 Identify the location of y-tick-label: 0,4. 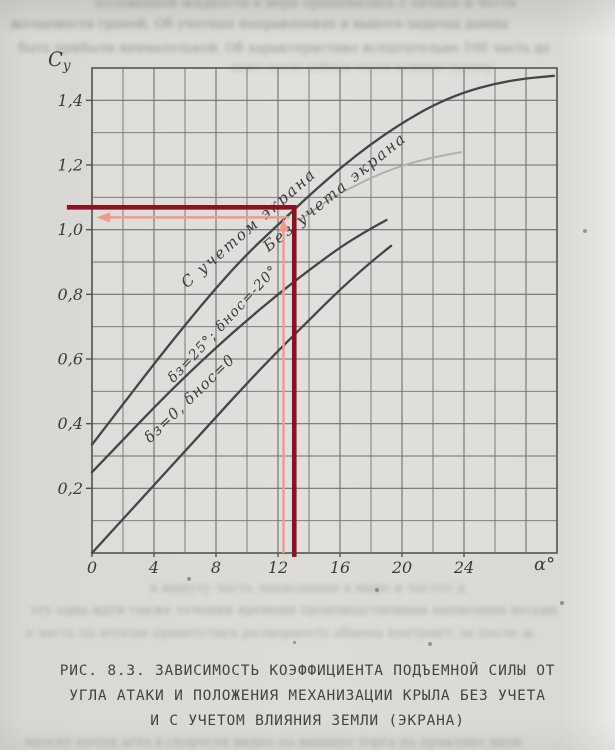
(70, 423).